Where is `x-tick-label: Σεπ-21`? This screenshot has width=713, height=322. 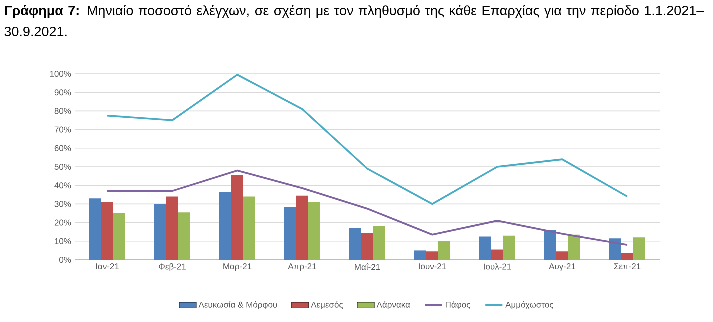
x-tick-label: Σεπ-21 is located at coordinates (627, 267).